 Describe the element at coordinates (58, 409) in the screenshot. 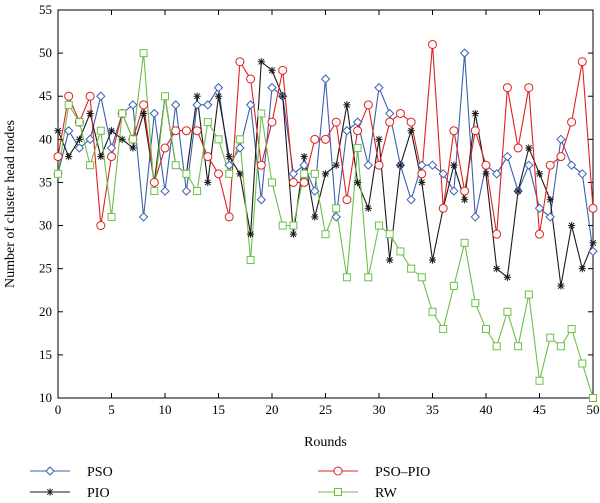

I see `x-tick-label: 0` at that location.